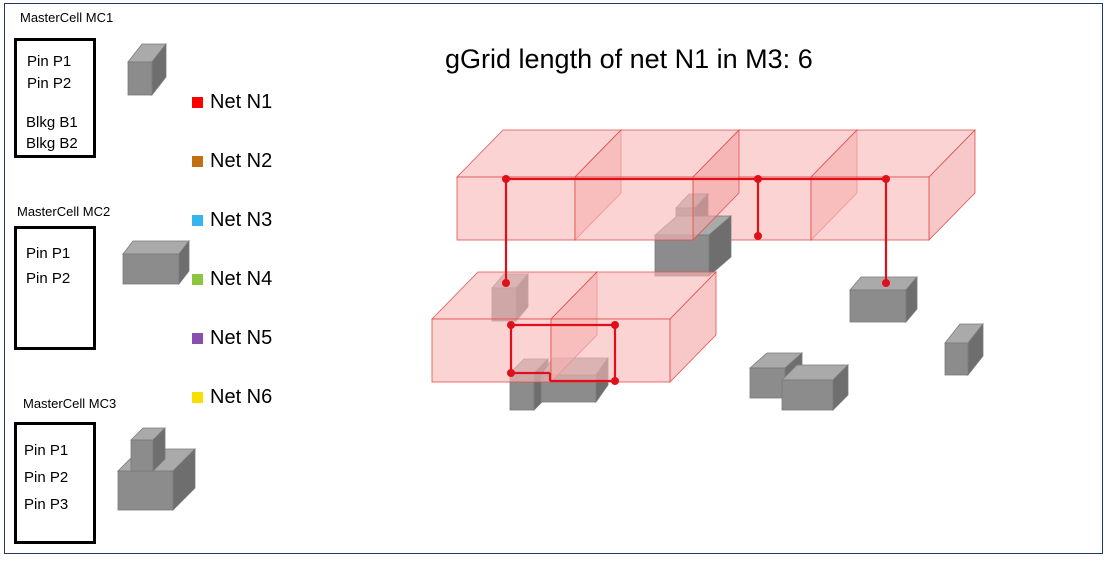 The width and height of the screenshot is (1109, 561). I want to click on mc3-pin-p3: Pin P3, so click(46, 504).